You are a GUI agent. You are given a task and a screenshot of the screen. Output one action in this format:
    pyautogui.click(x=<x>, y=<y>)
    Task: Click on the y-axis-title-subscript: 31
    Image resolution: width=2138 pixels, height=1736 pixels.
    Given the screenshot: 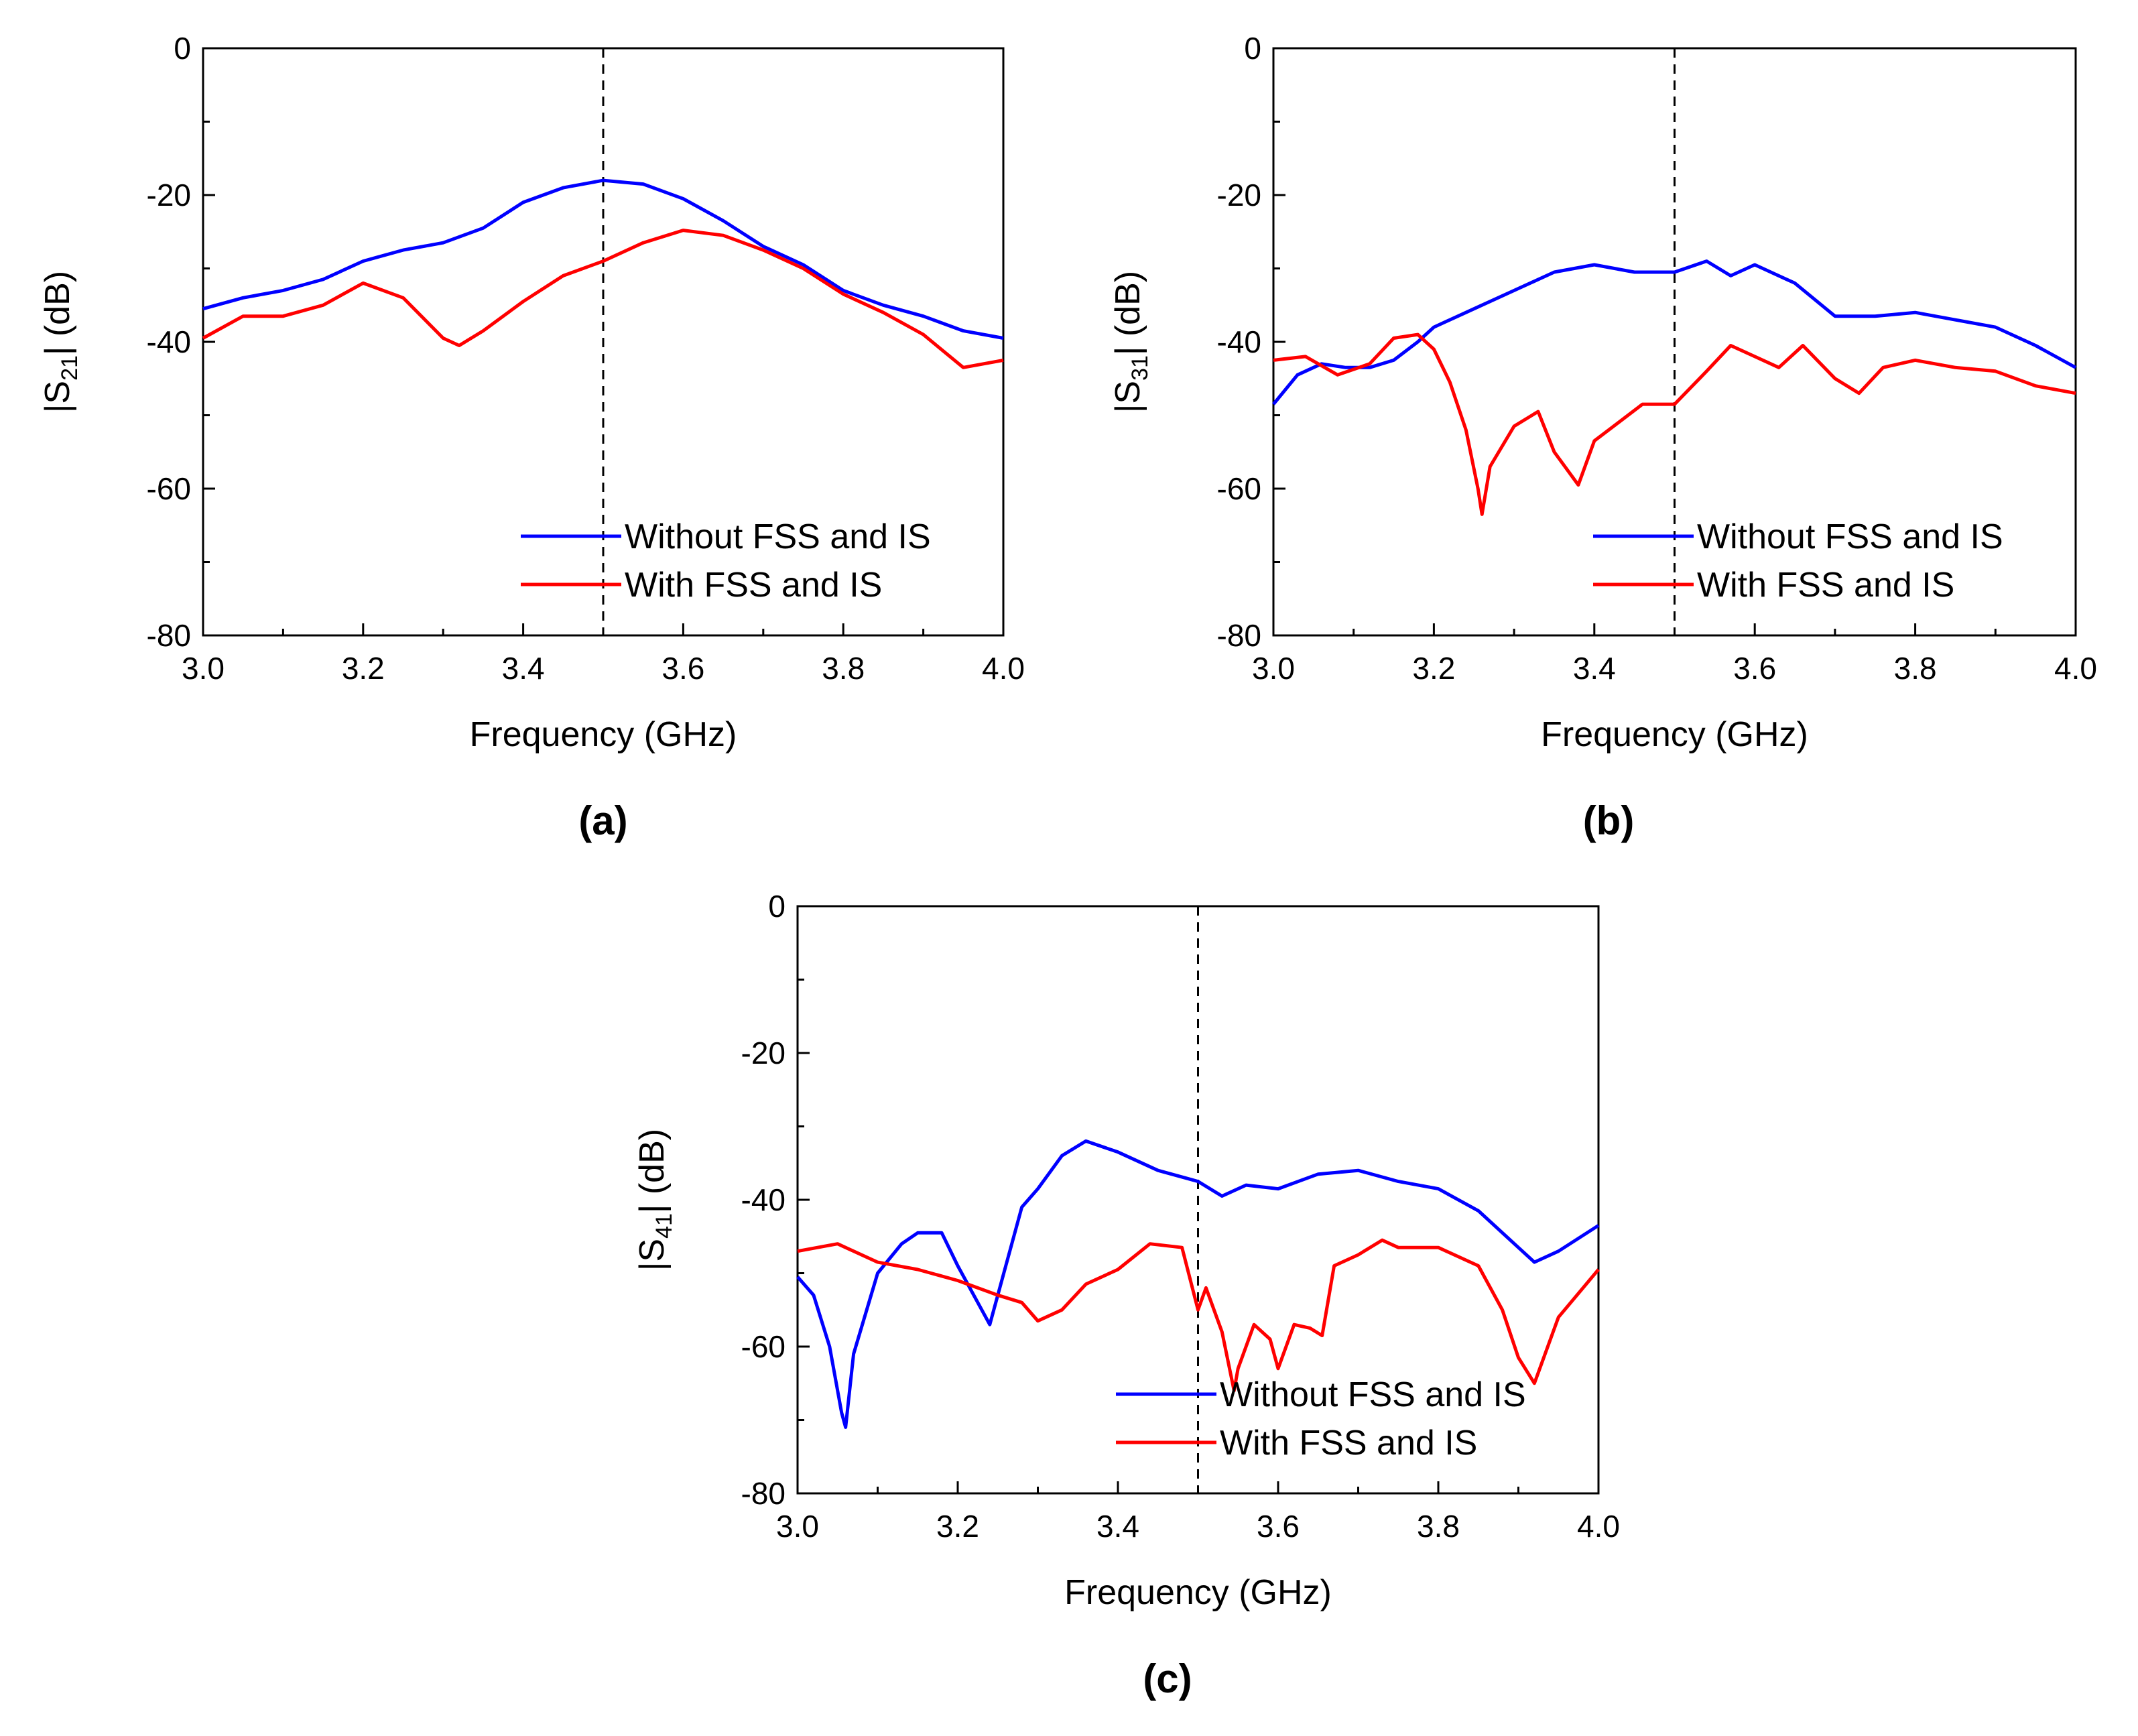 What is the action you would take?
    pyautogui.click(x=1140, y=368)
    